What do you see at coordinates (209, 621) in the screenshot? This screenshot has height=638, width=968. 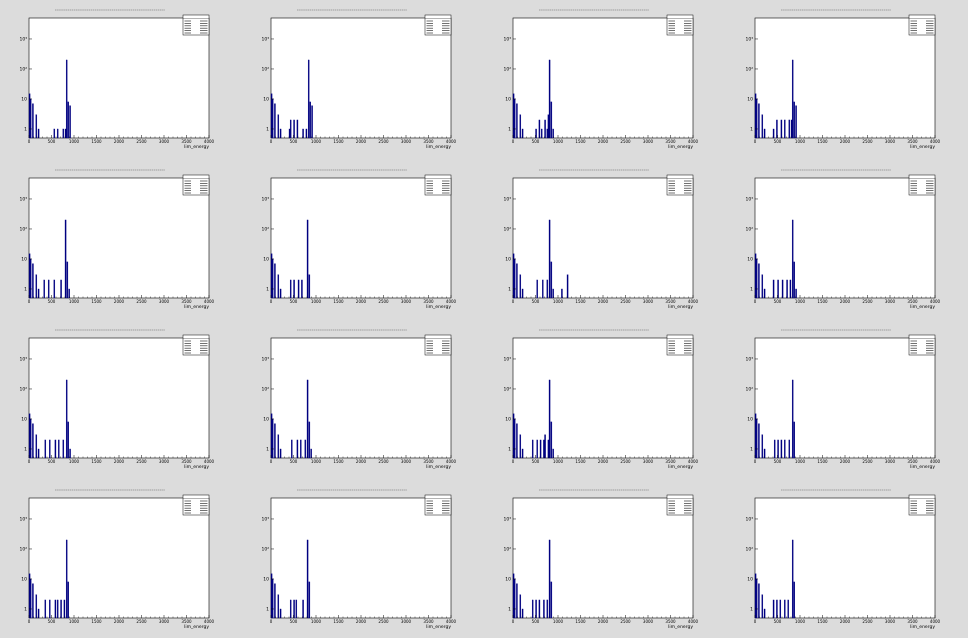 I see `x-tick-label: 4000` at bounding box center [209, 621].